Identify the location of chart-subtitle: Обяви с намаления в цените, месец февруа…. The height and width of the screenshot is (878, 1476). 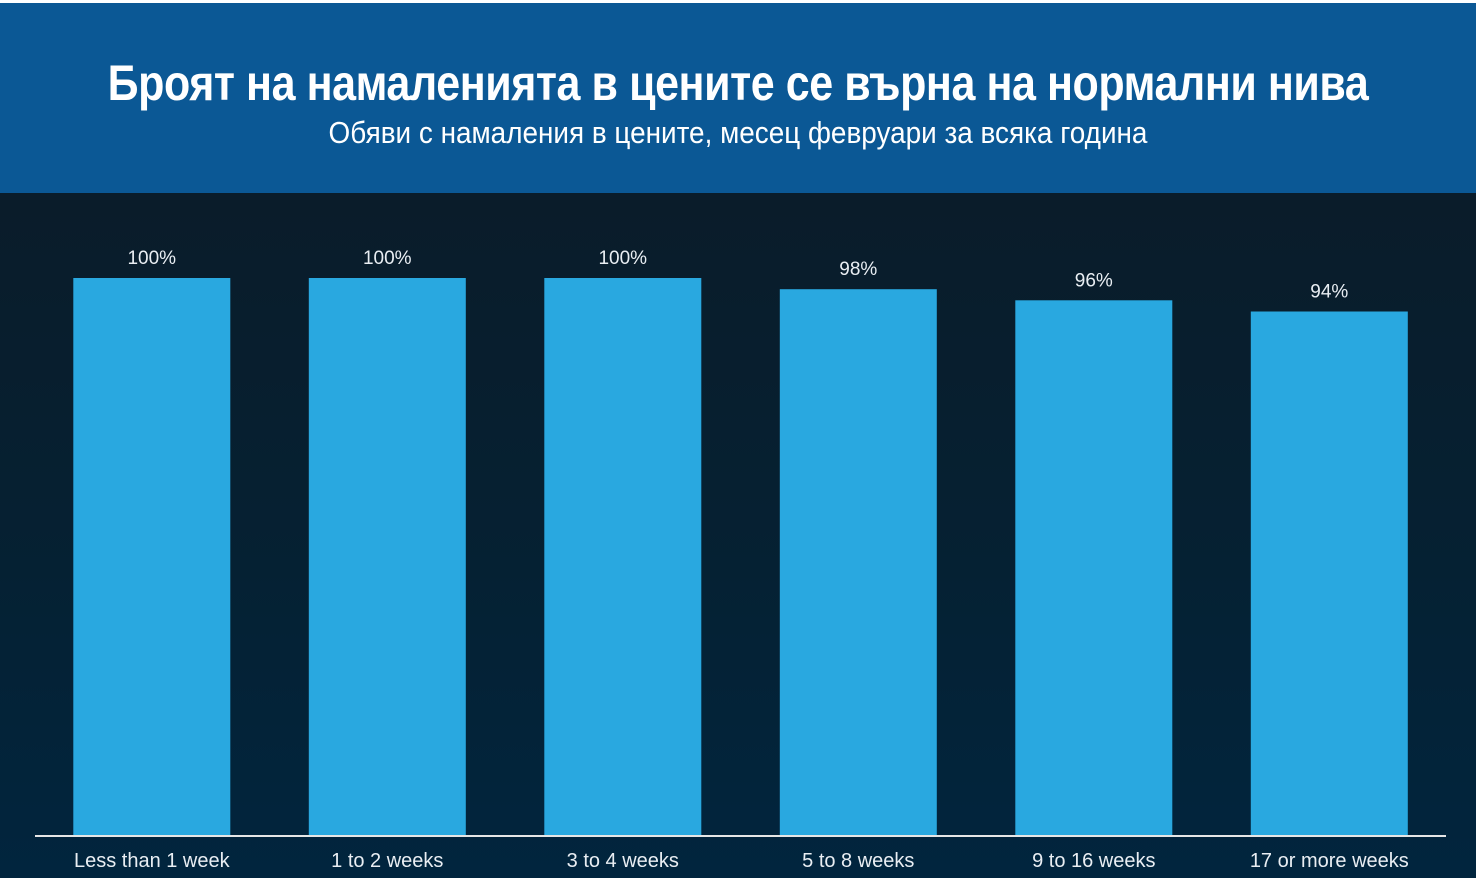
(738, 132).